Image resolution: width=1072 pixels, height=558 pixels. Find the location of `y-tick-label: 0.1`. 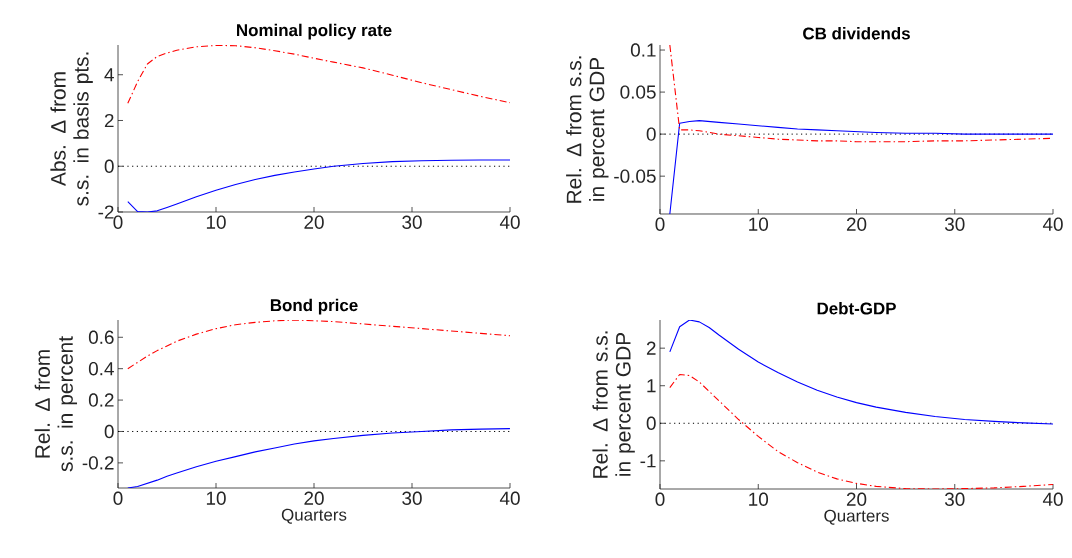

y-tick-label: 0.1 is located at coordinates (643, 50).